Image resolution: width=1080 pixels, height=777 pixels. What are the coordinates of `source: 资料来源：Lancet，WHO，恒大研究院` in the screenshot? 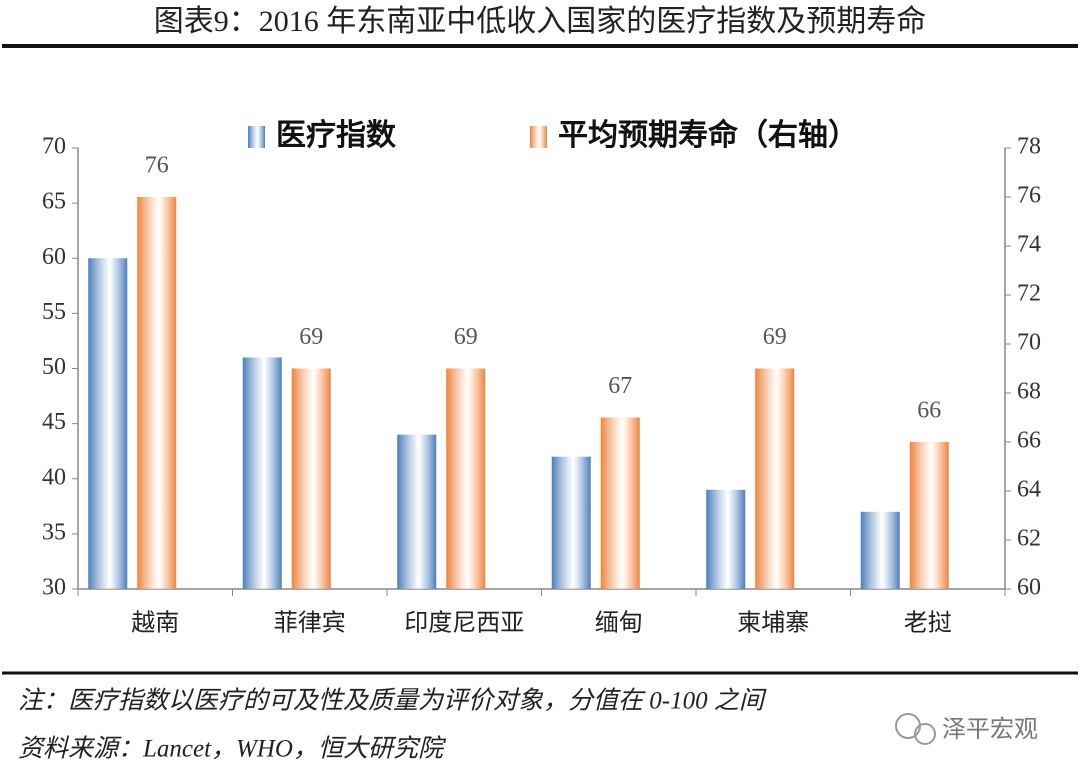 It's located at (232, 749).